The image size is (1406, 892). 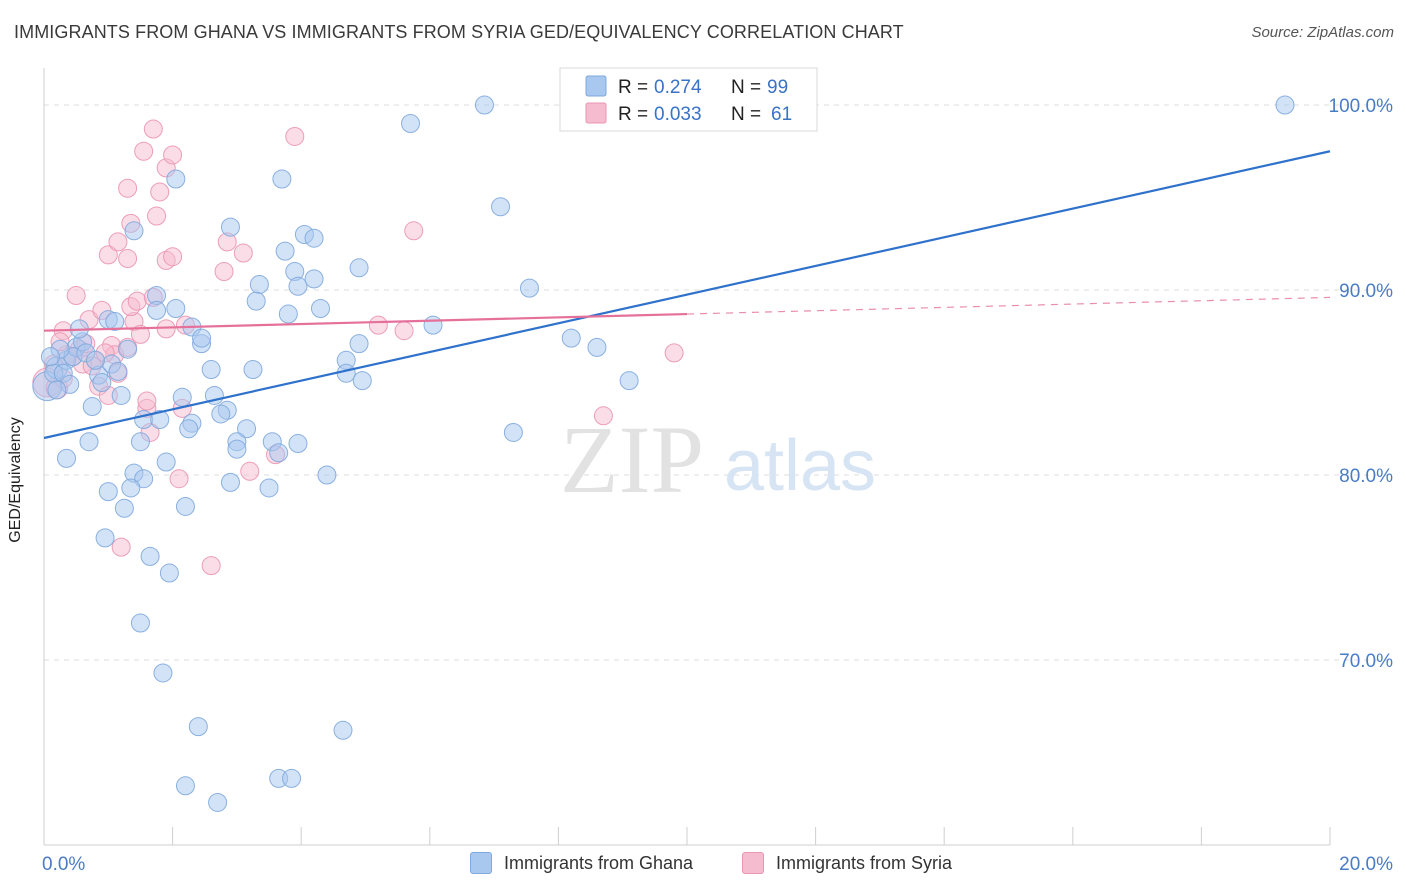 What do you see at coordinates (678, 87) in the screenshot?
I see `legend-r-value-ghana: 0.274` at bounding box center [678, 87].